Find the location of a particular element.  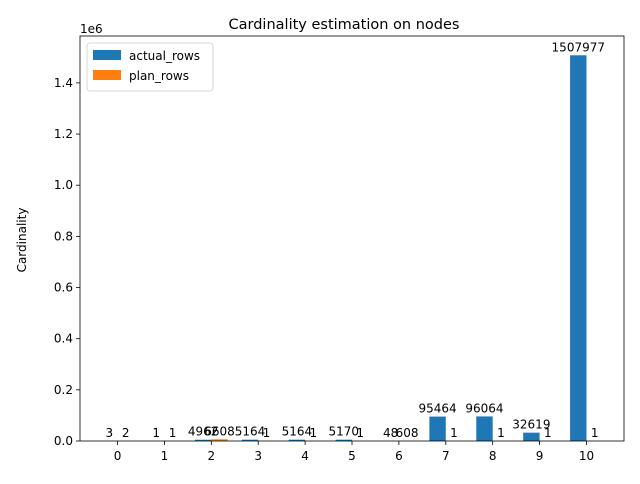

y-tick-label: 0.2 is located at coordinates (63, 390).